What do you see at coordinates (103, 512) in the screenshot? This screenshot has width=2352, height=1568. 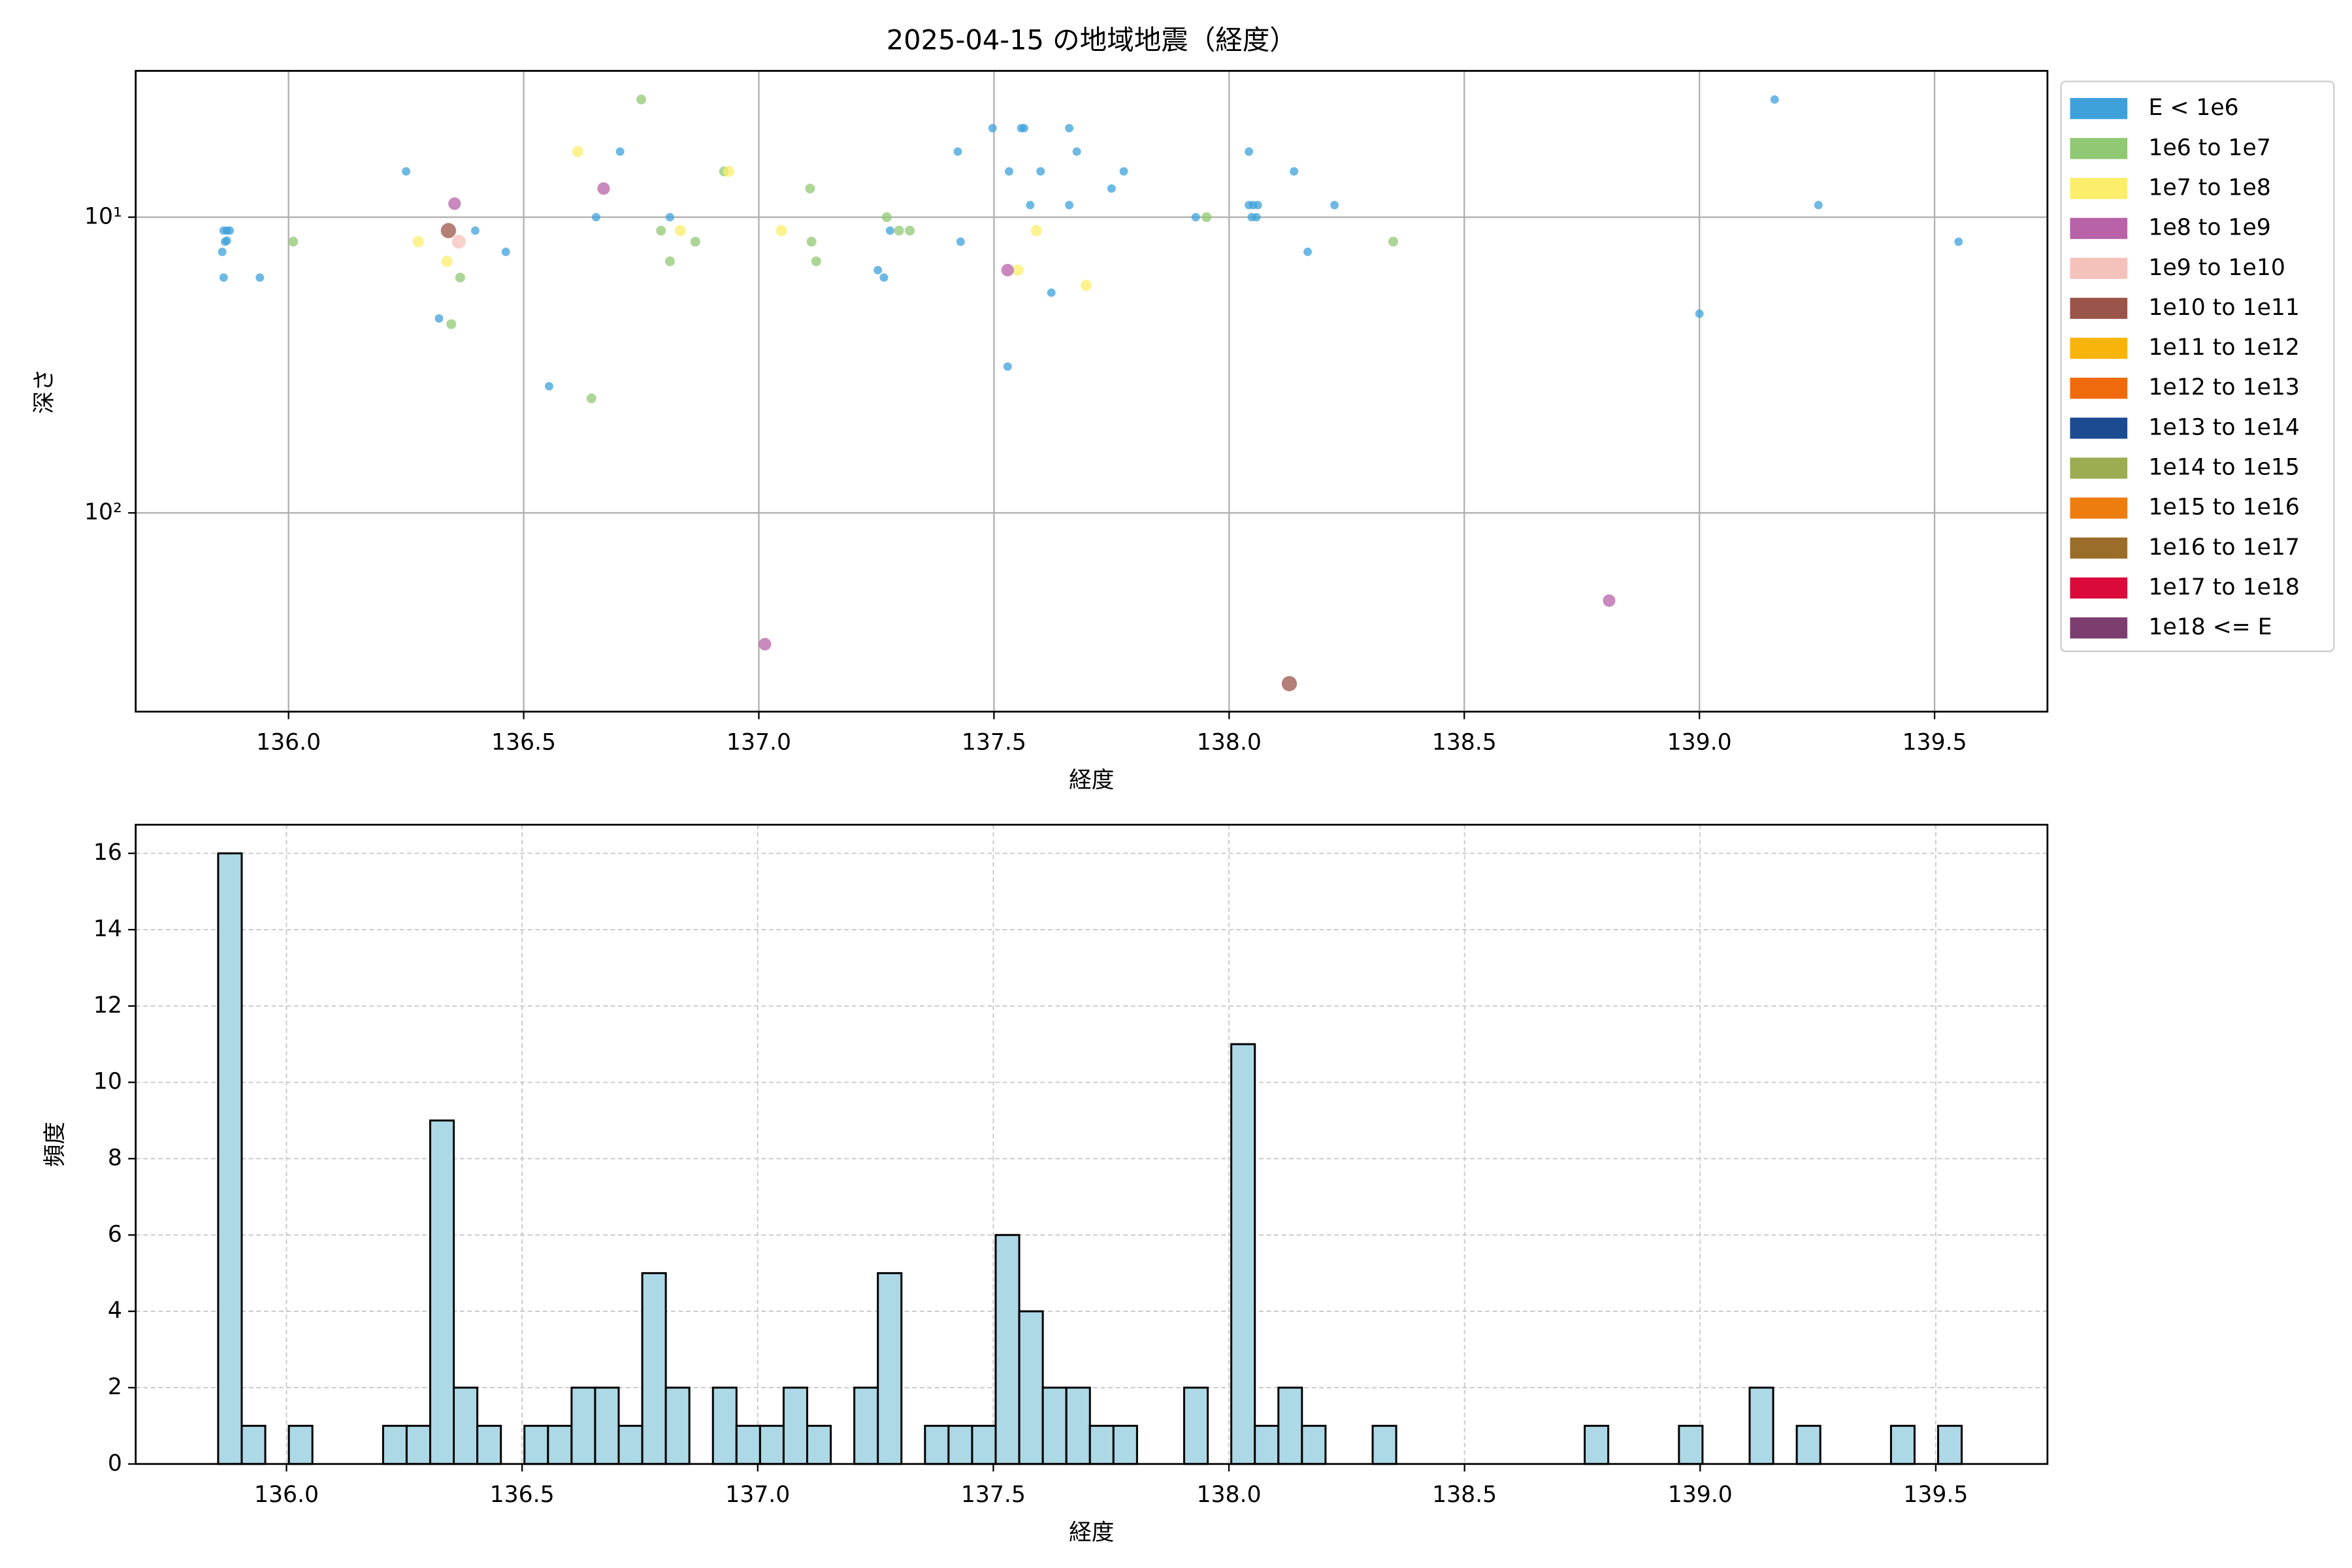 I see `y-tick-label: 10²` at bounding box center [103, 512].